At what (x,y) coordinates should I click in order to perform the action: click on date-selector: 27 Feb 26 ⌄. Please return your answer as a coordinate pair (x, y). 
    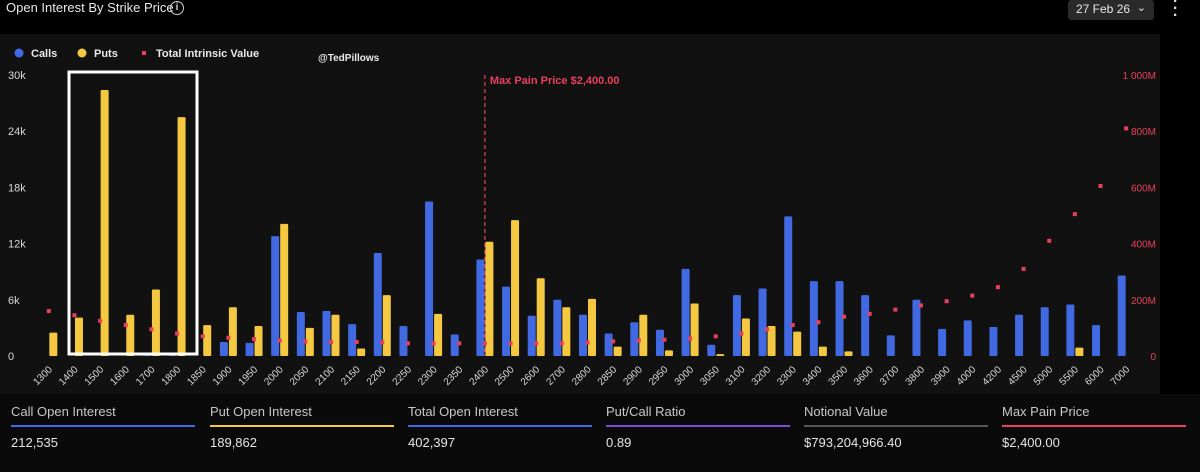
    Looking at the image, I should click on (1111, 10).